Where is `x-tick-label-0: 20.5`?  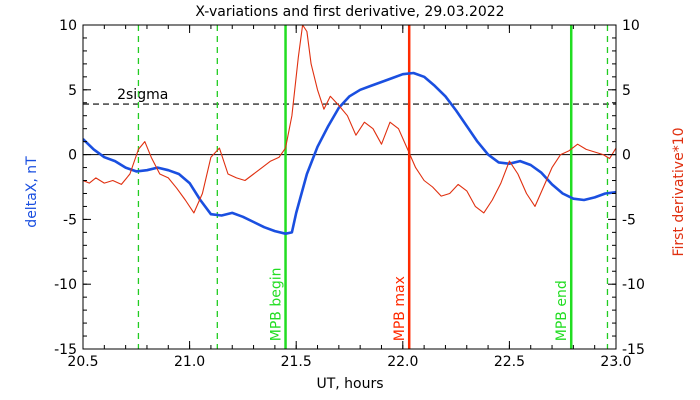 x-tick-label-0: 20.5 is located at coordinates (82, 362).